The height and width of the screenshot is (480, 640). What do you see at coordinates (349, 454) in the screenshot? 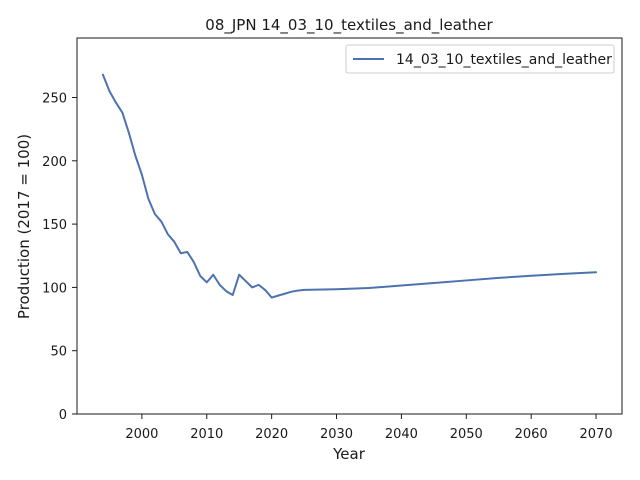
I see `x-axis-label: Year` at bounding box center [349, 454].